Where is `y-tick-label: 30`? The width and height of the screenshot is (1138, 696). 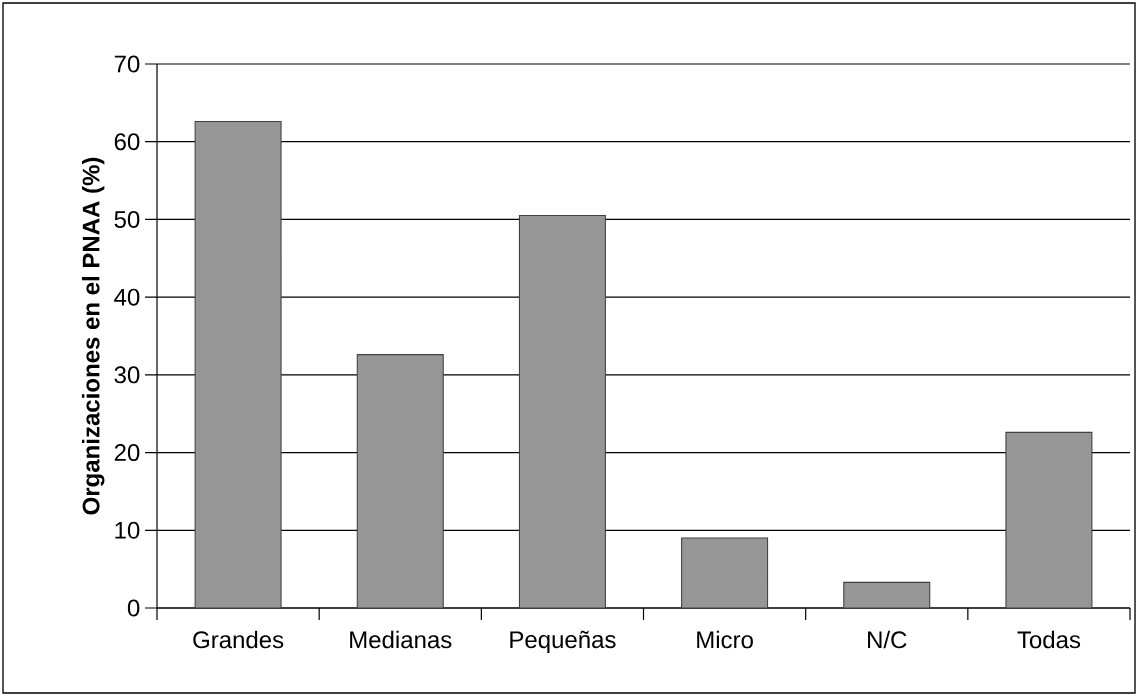
y-tick-label: 30 is located at coordinates (127, 375).